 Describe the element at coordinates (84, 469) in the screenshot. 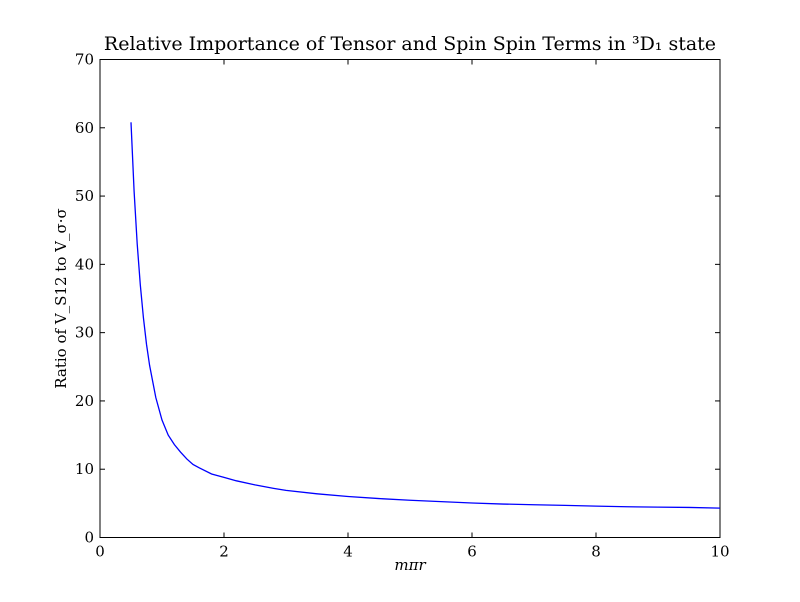

I see `y-tick-label: 10` at that location.